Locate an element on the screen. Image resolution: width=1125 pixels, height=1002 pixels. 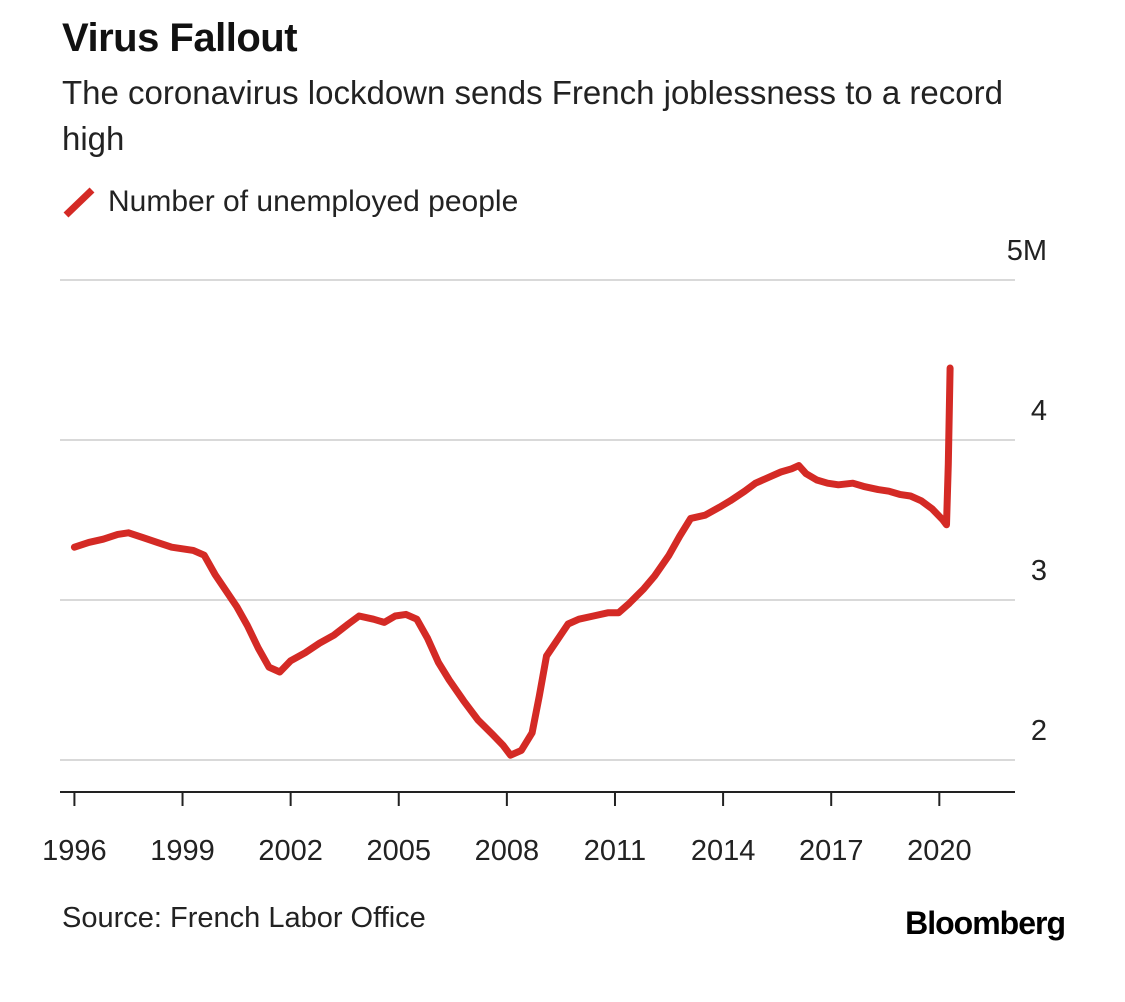
source-note: Source: French Labor Office is located at coordinates (244, 918).